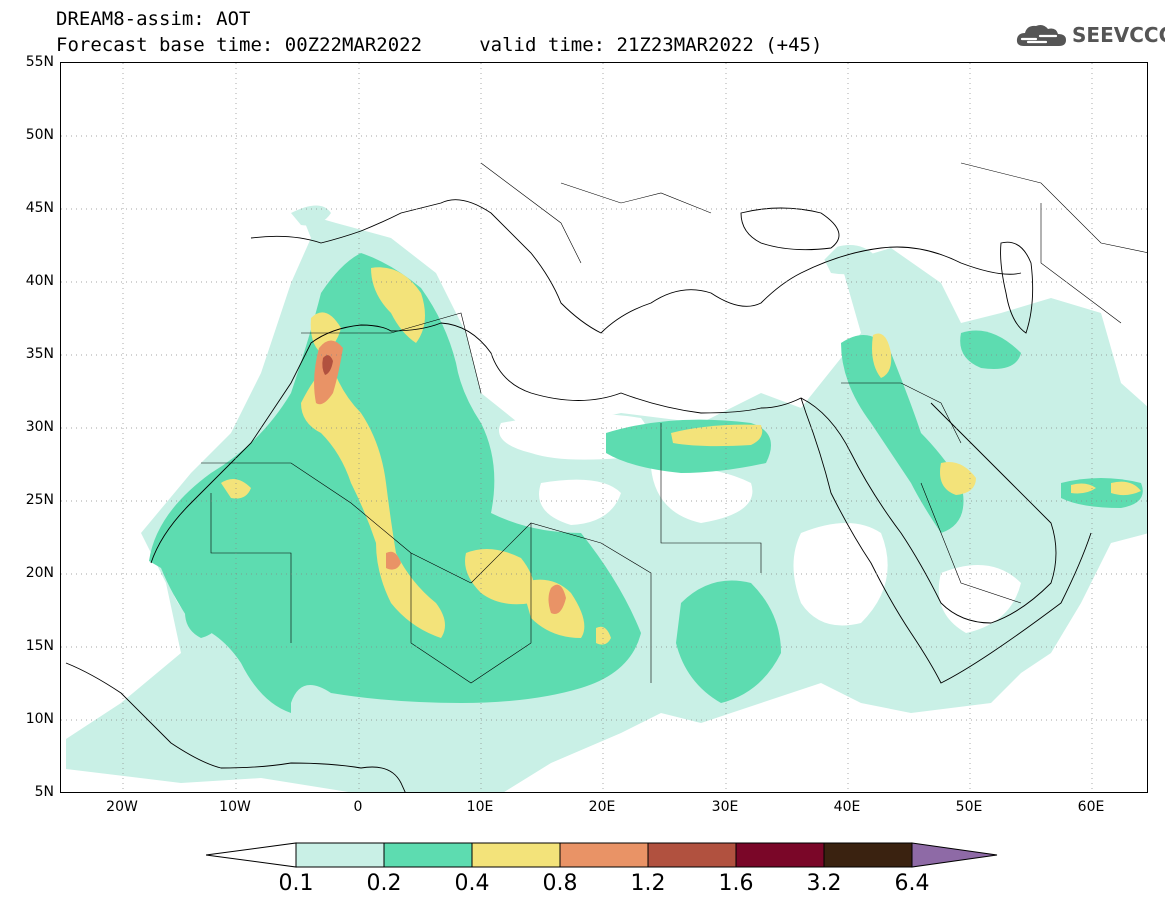 Image resolution: width=1165 pixels, height=905 pixels. Describe the element at coordinates (39, 719) in the screenshot. I see `y-tick-label: 10N` at that location.